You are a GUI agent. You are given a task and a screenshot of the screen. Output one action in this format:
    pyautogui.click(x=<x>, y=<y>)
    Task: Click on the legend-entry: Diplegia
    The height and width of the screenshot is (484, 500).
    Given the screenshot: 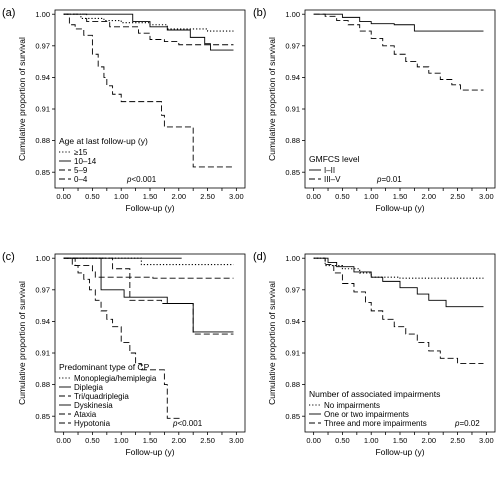 What is the action you would take?
    pyautogui.click(x=88, y=387)
    